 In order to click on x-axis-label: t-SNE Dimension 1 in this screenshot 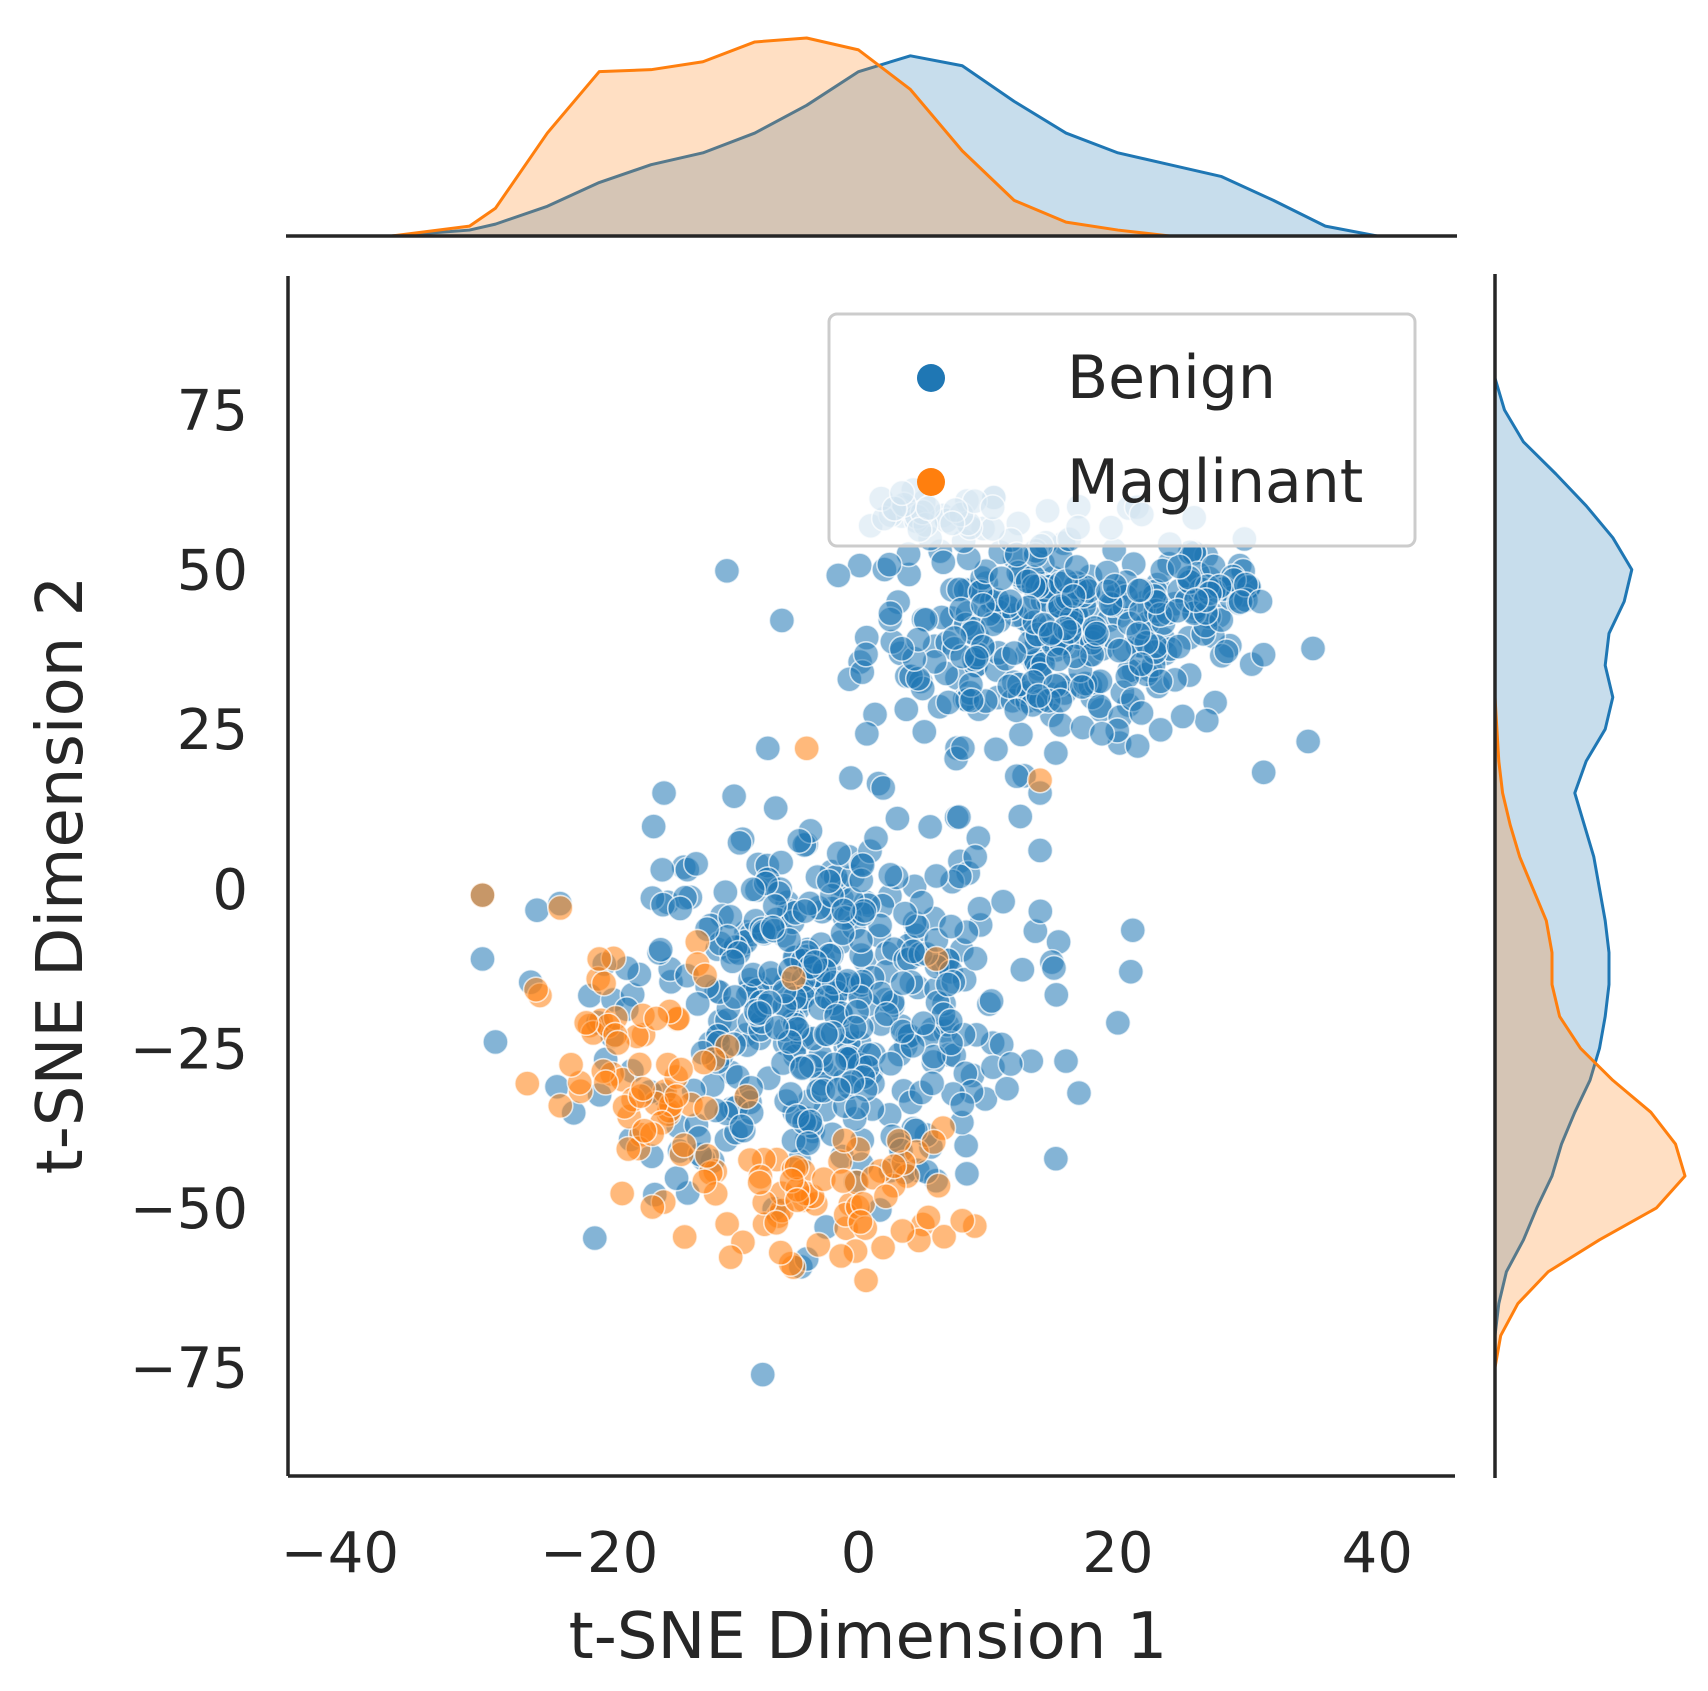, I will do `click(868, 1637)`.